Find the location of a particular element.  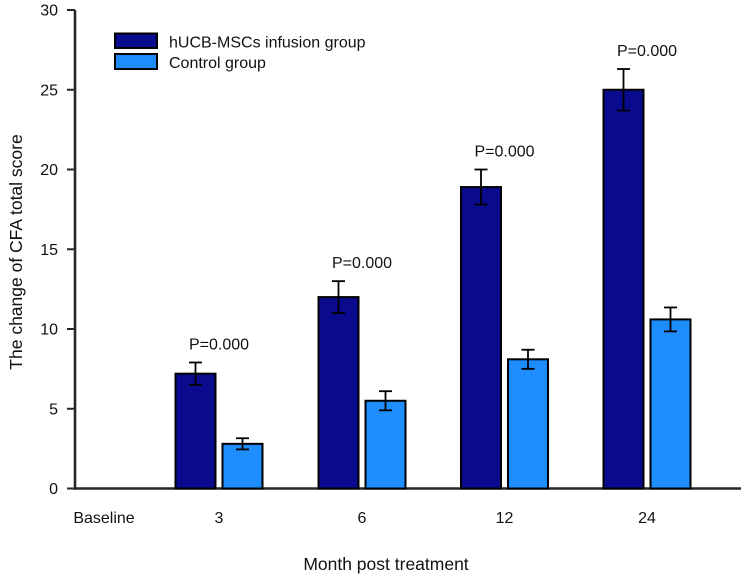

x-category-label-6: 6 is located at coordinates (362, 518).